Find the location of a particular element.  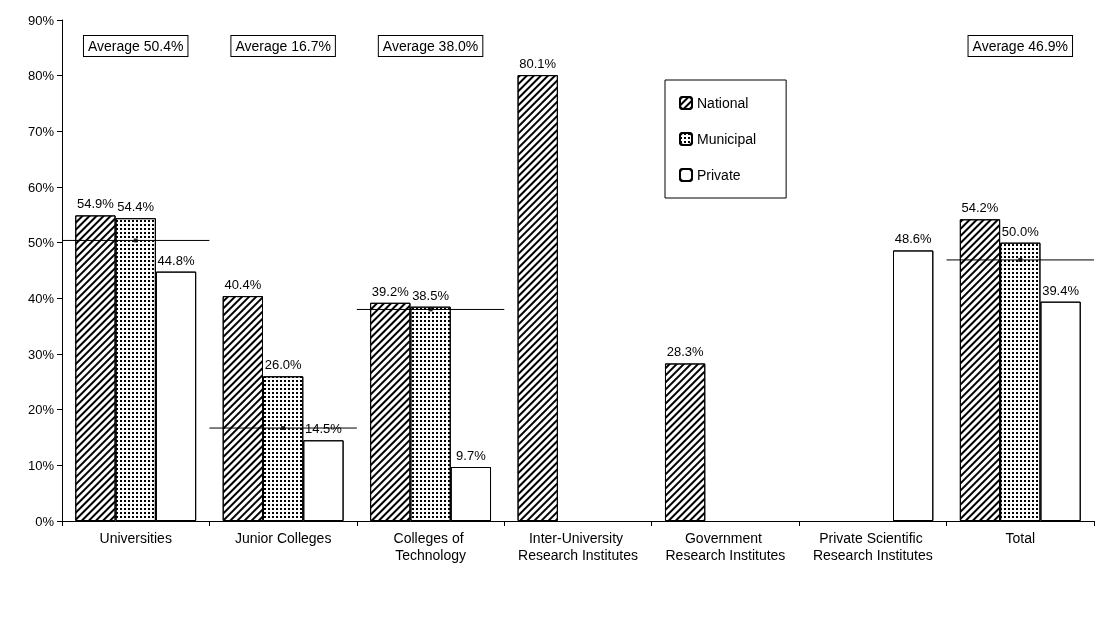

annotation: Average 38.0% is located at coordinates (430, 46).